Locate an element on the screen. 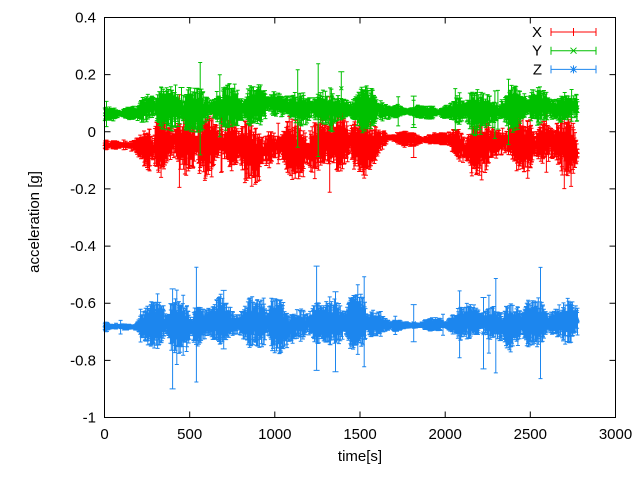  legend-label-z: Z is located at coordinates (537, 69).